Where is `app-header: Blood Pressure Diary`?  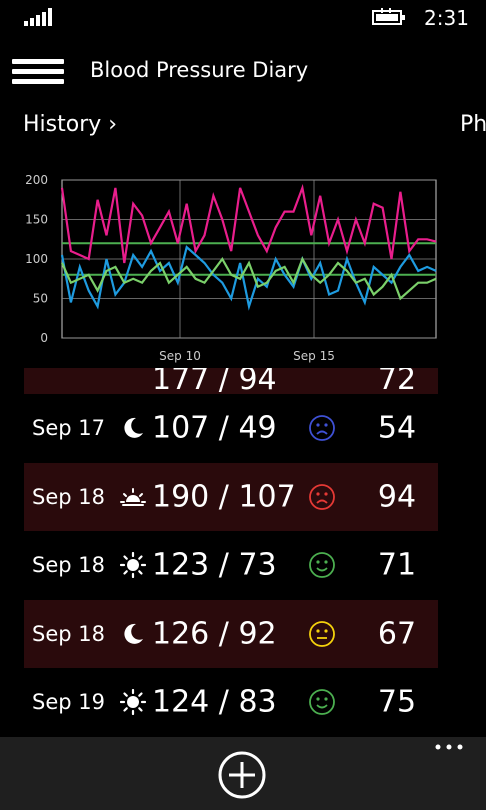 app-header: Blood Pressure Diary is located at coordinates (243, 74).